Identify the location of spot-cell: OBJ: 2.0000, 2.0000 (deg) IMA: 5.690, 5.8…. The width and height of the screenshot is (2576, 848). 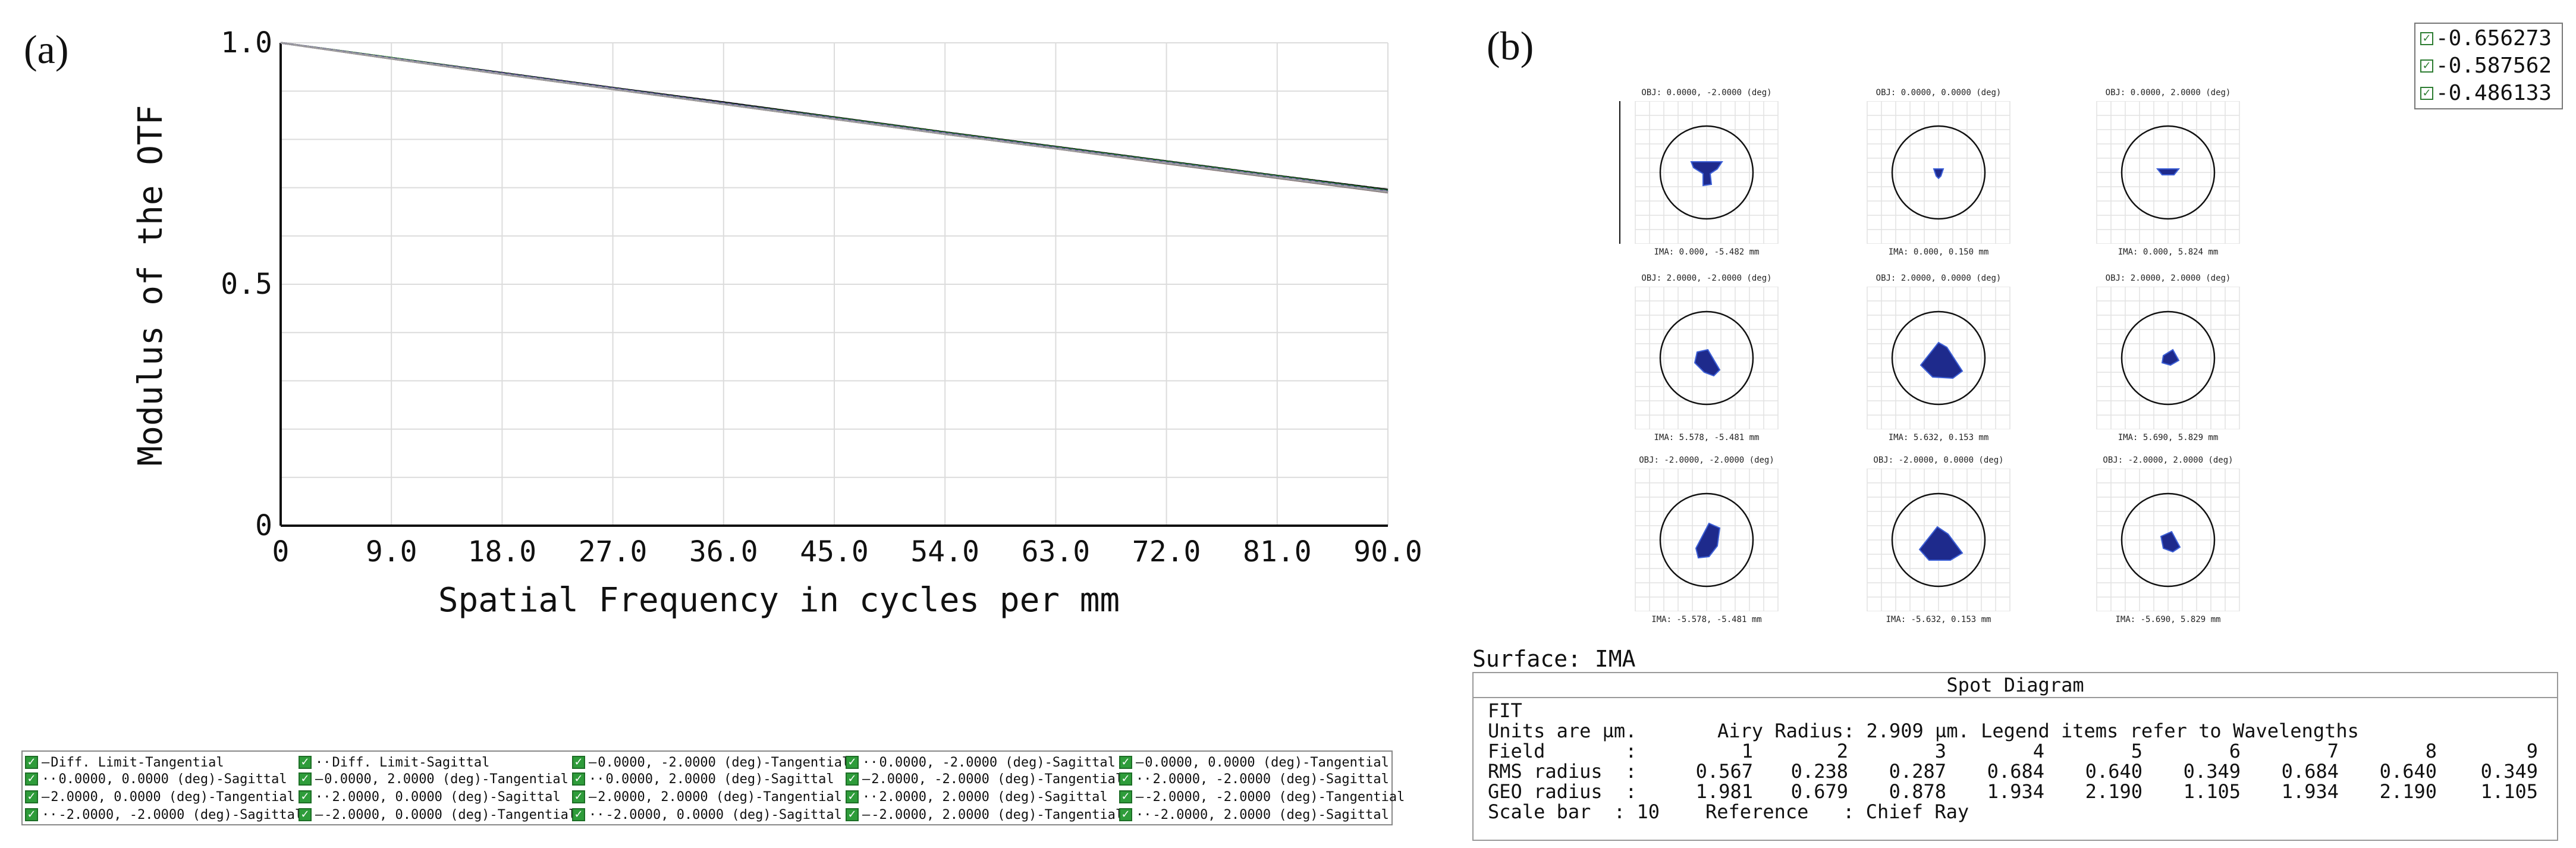
(2168, 363).